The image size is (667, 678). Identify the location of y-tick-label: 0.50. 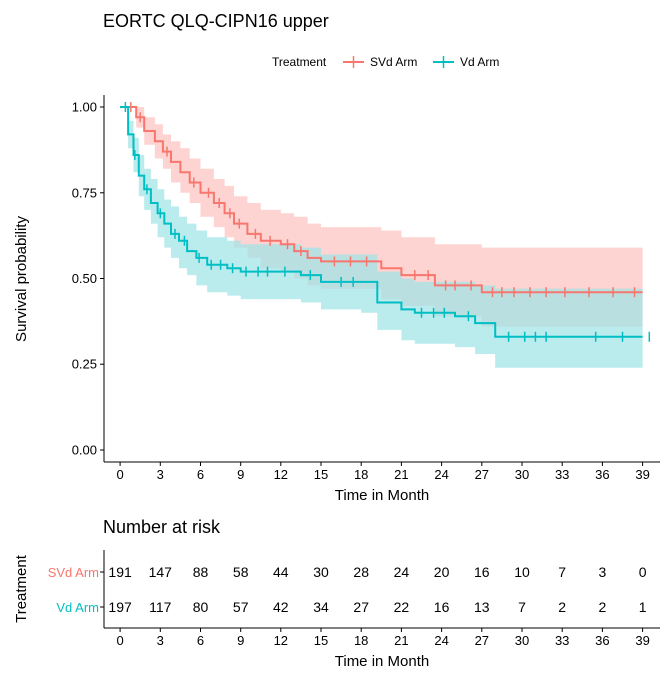
(84, 278).